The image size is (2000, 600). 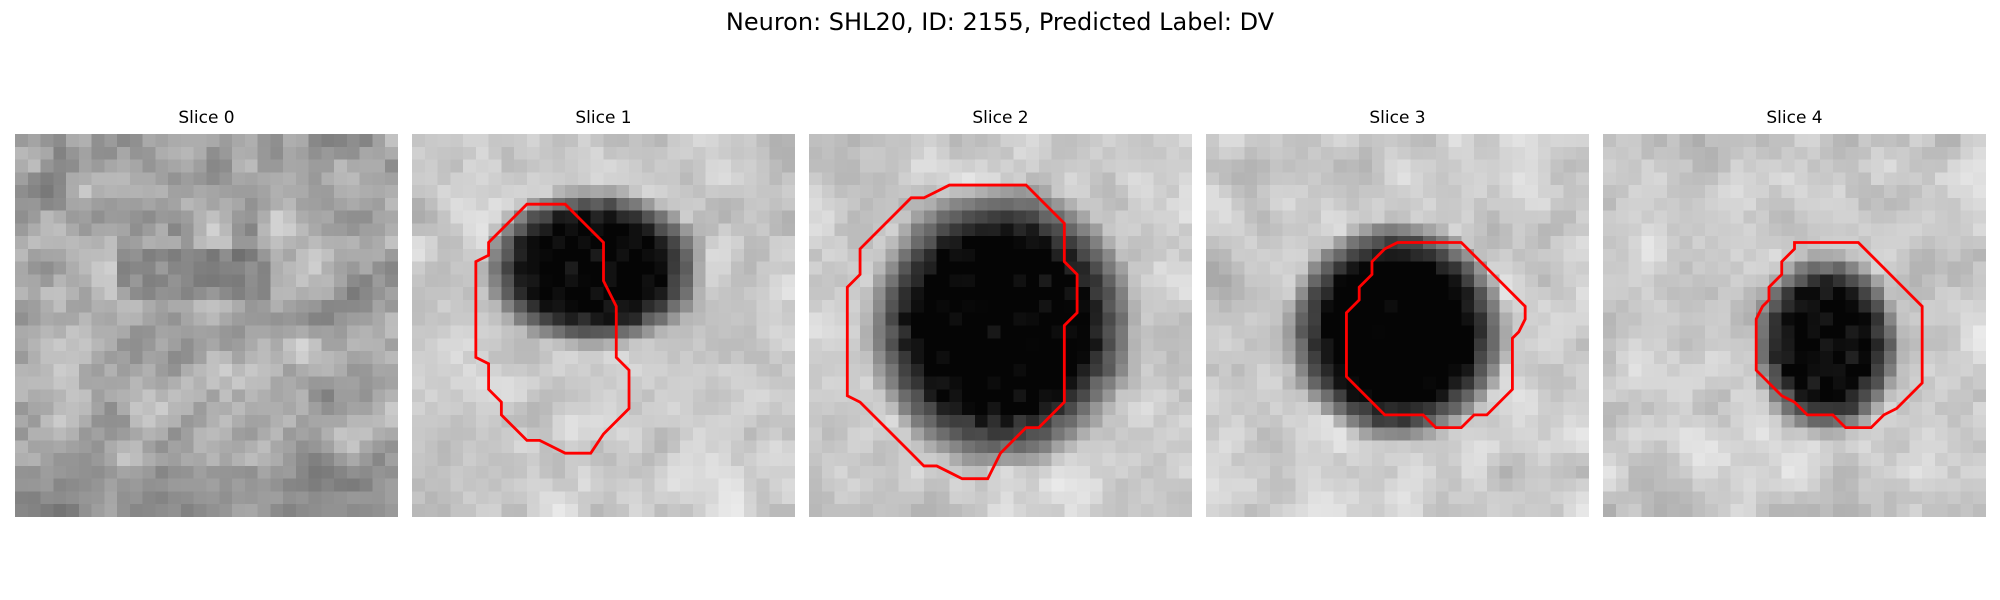 I want to click on slice-panel-1: Slice 1, so click(x=603, y=312).